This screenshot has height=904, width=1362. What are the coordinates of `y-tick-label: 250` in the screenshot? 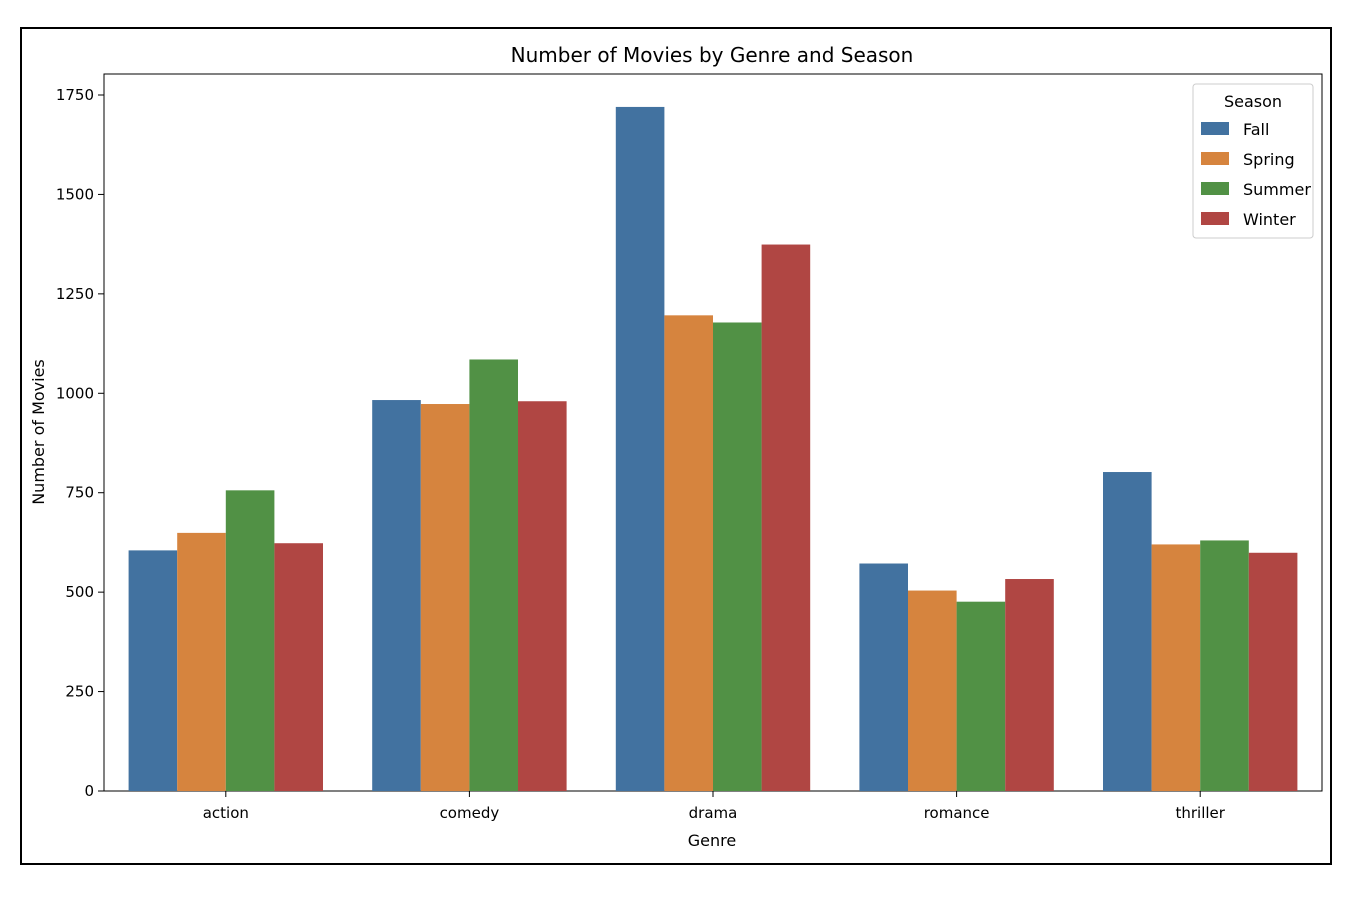 It's located at (79, 692).